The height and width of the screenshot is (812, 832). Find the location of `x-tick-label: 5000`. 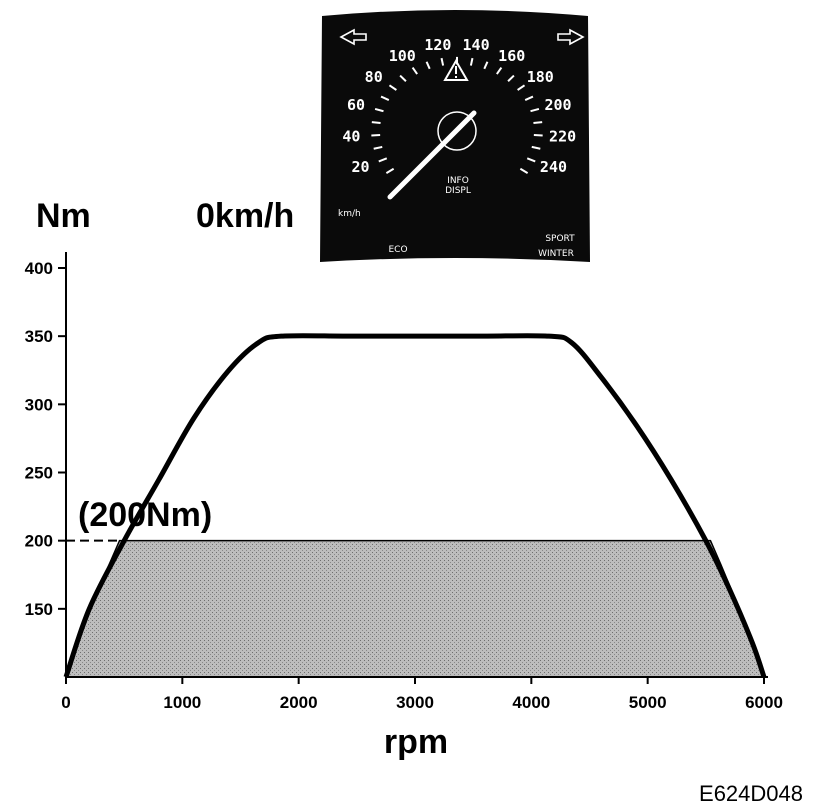

x-tick-label: 5000 is located at coordinates (648, 702).